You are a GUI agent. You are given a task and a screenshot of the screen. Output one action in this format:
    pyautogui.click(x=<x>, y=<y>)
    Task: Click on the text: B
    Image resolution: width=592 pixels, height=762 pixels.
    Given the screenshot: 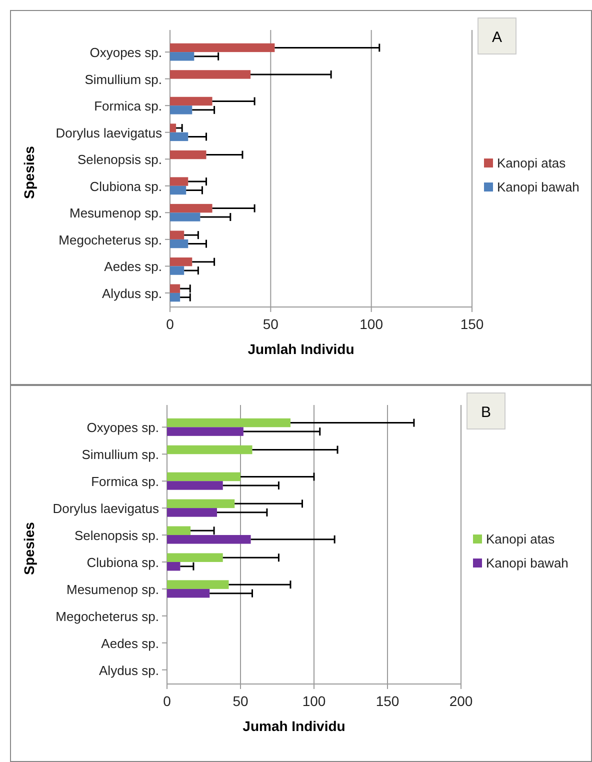 What is the action you would take?
    pyautogui.click(x=486, y=412)
    